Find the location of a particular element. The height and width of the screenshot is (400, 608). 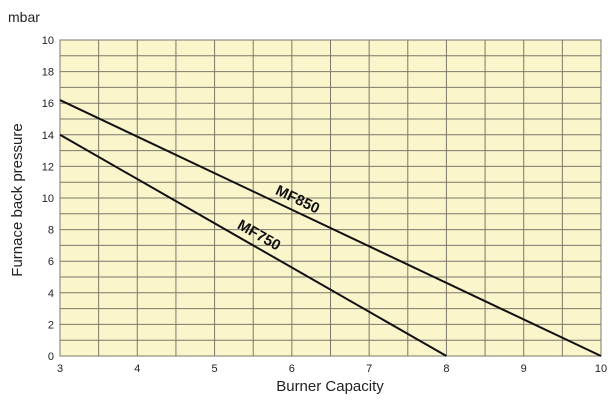

y-tick-label: 14 is located at coordinates (48, 136).